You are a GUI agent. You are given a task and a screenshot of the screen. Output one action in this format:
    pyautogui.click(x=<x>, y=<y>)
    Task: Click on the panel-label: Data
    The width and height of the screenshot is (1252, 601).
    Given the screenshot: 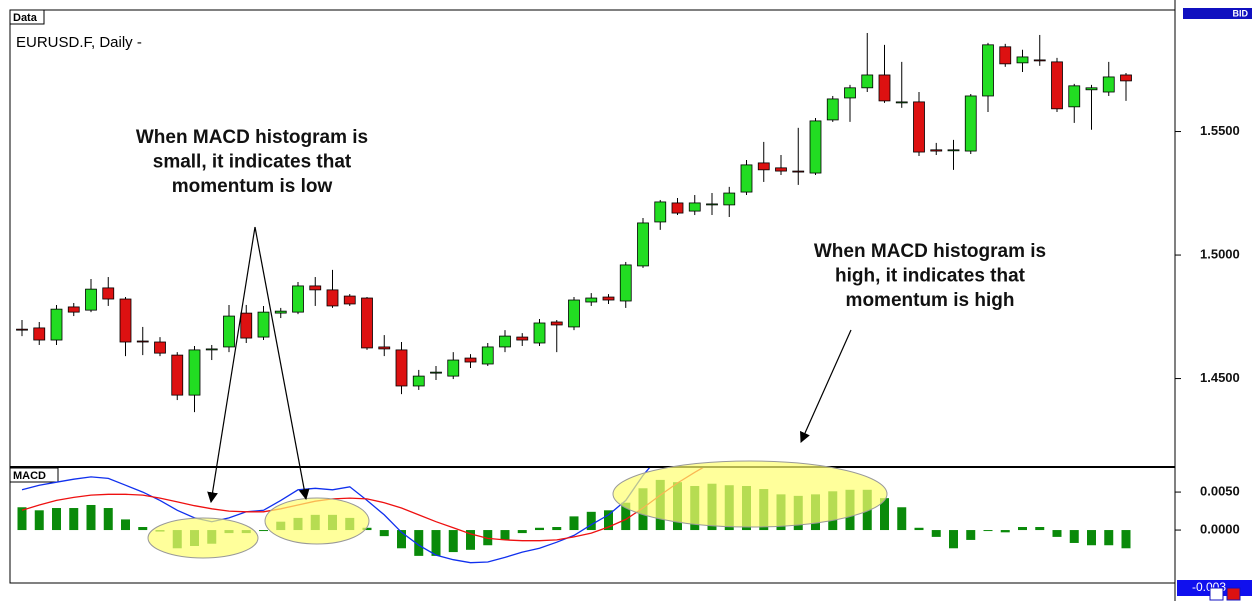 What is the action you would take?
    pyautogui.click(x=25, y=18)
    